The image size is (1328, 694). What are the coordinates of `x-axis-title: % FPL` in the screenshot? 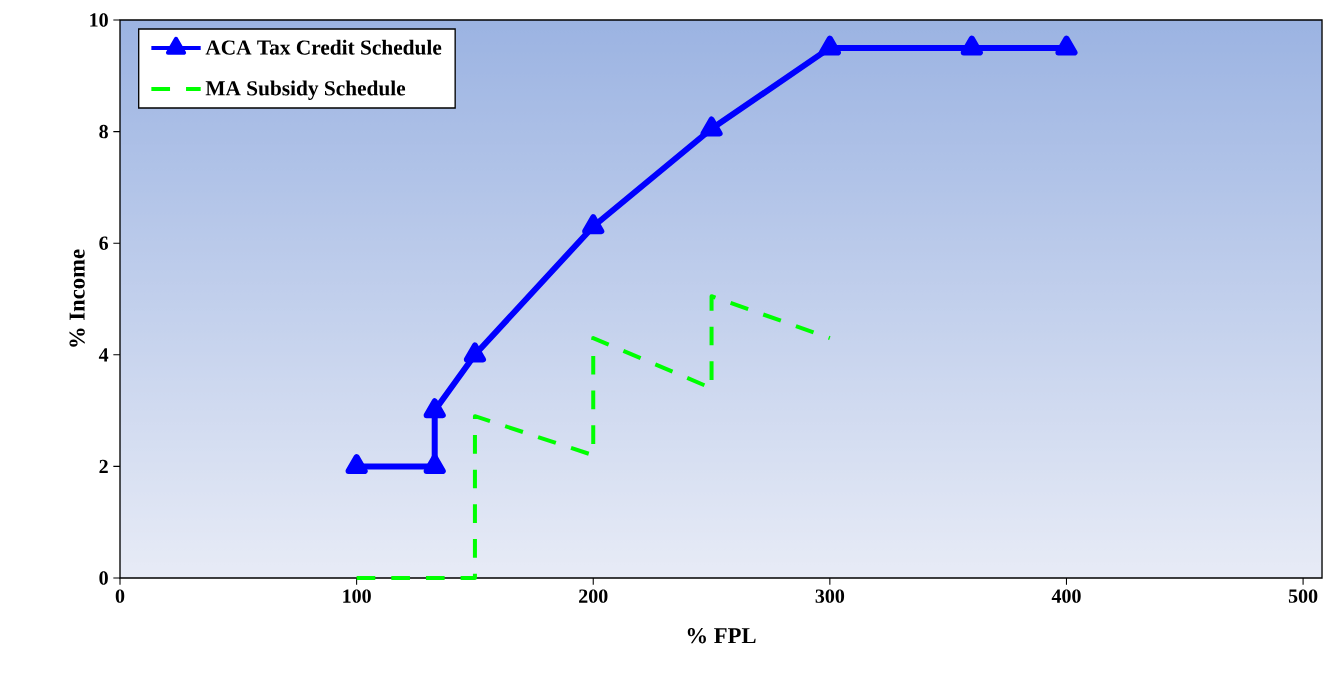 It's located at (721, 636).